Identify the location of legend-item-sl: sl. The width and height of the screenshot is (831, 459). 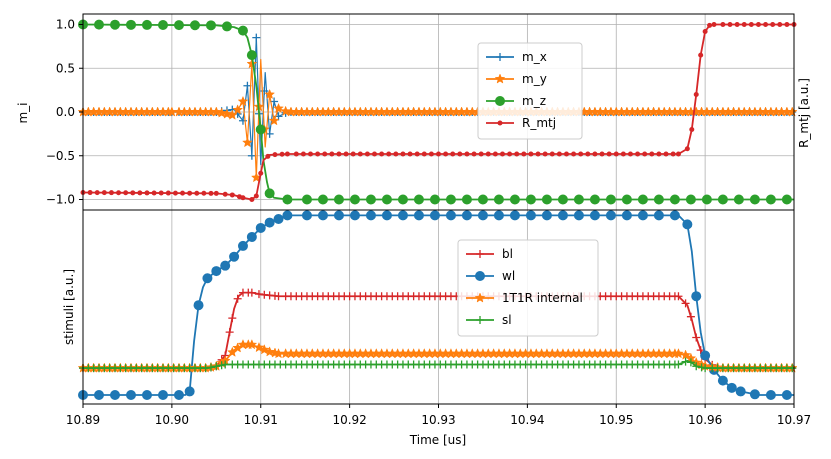
(489, 320).